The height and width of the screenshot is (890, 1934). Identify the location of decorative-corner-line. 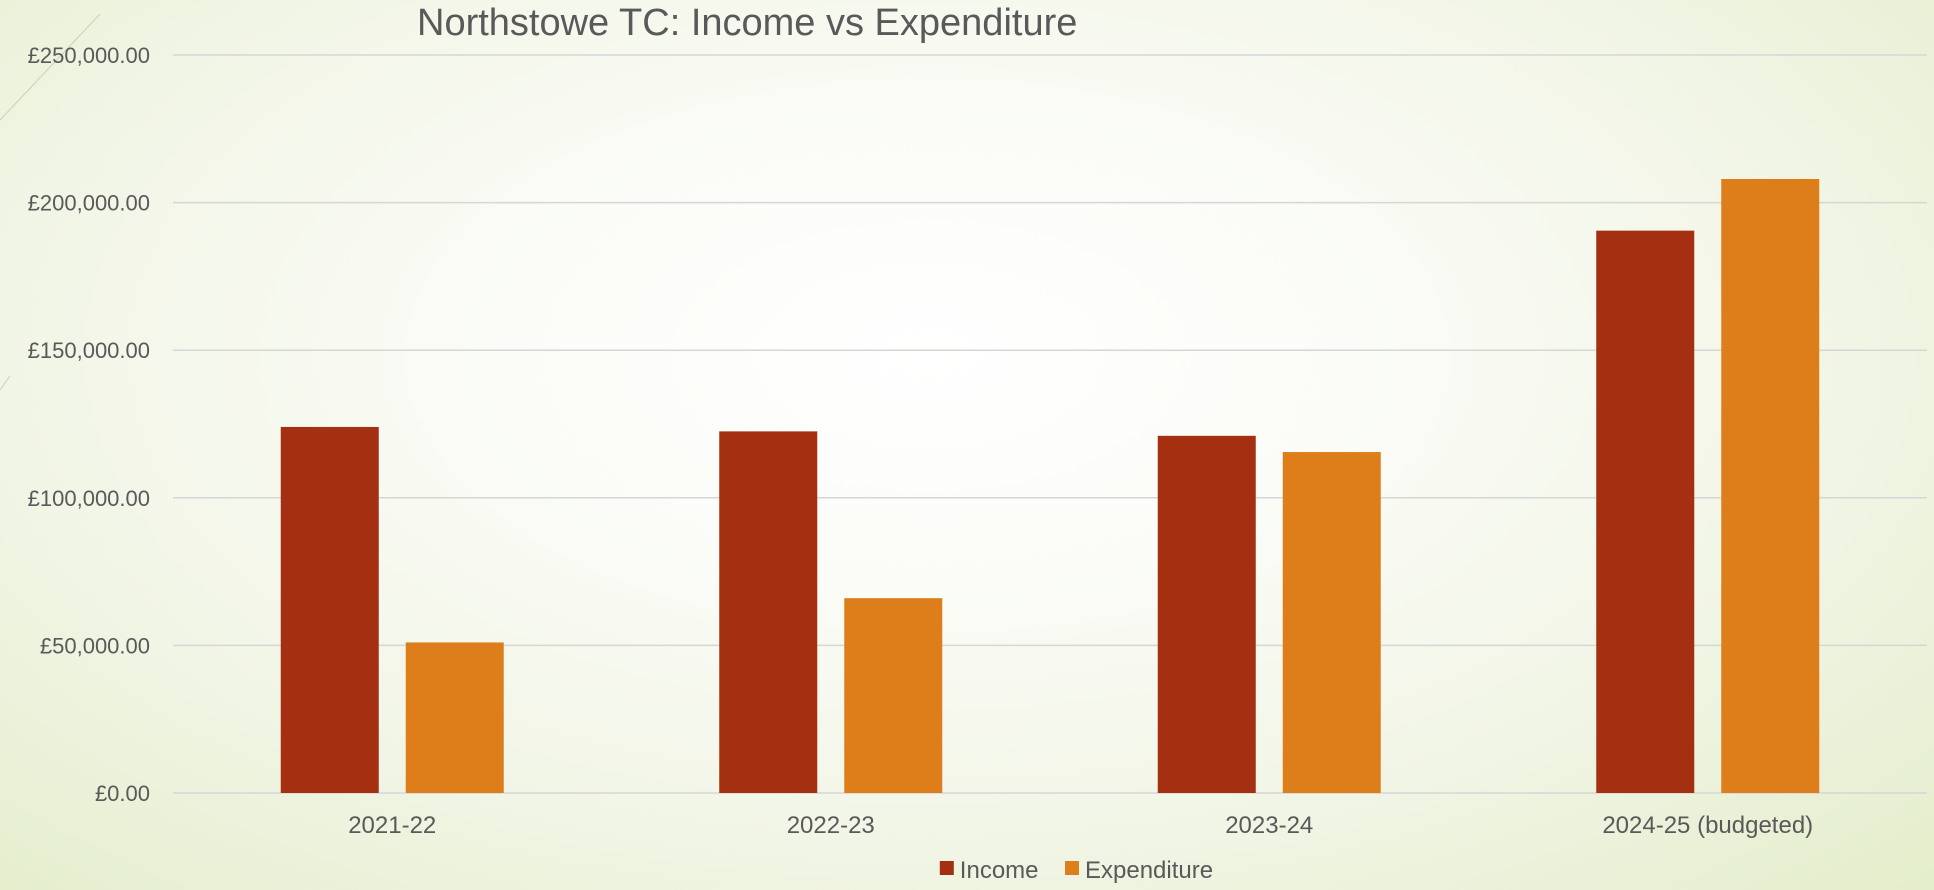
(50, 67).